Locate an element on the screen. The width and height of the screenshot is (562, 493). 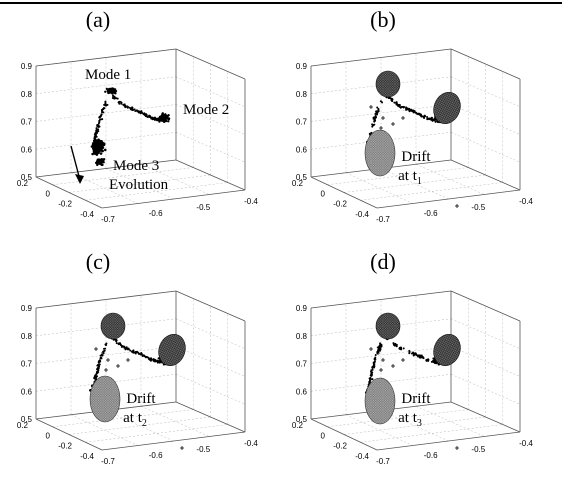
annotation-mode2: Mode 2 is located at coordinates (206, 110).